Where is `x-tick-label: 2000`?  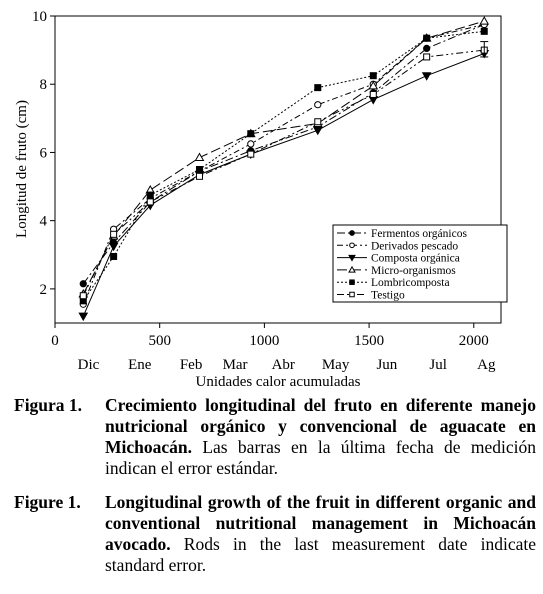
x-tick-label: 2000 is located at coordinates (474, 341).